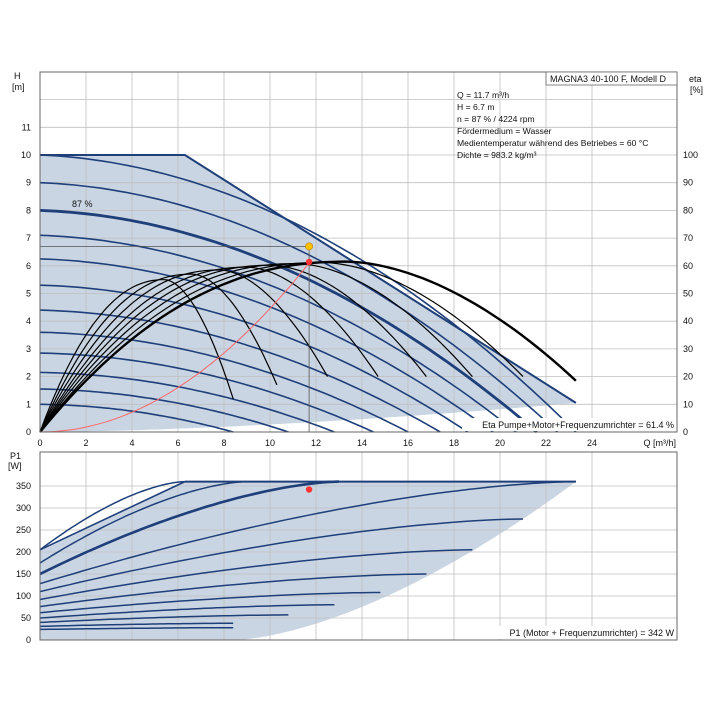  I want to click on y-right-tick-label: 80, so click(688, 210).